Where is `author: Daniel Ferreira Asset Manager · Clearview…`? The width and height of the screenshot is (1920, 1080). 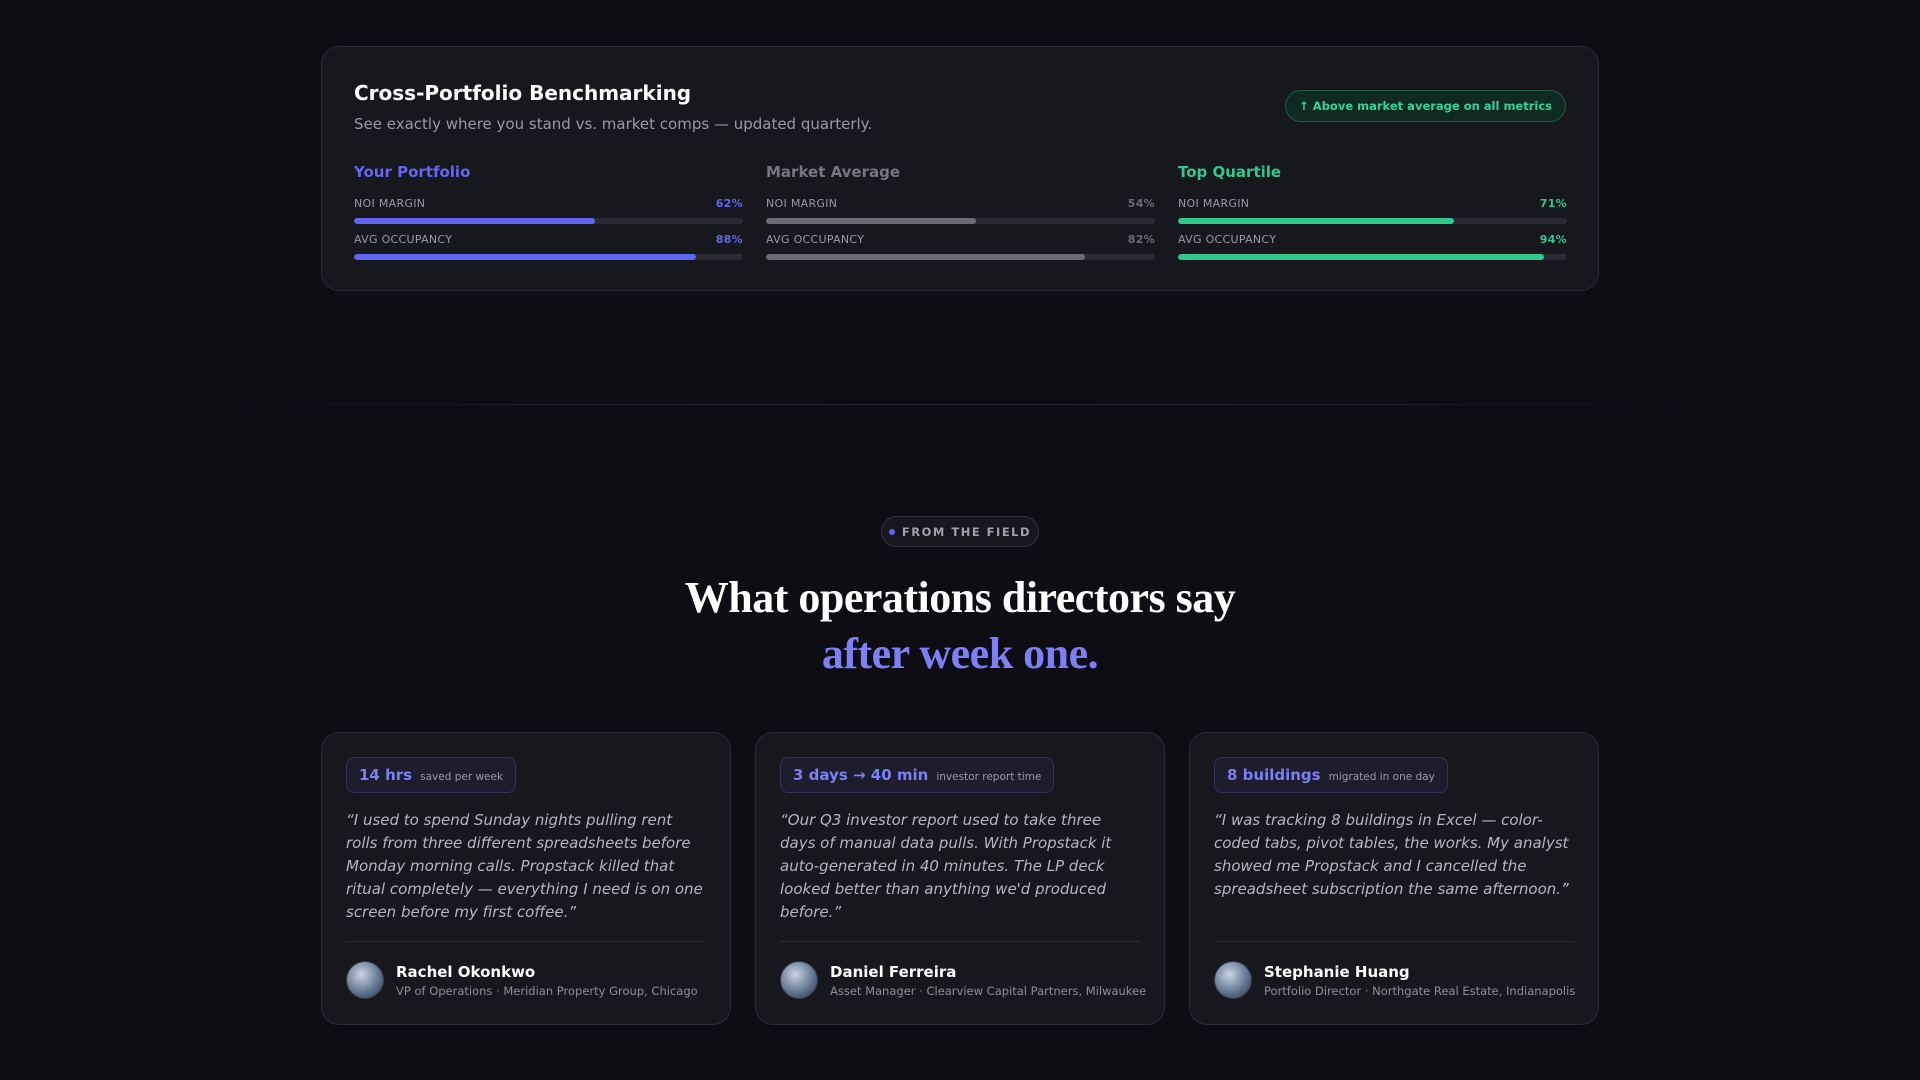 author: Daniel Ferreira Asset Manager · Clearview… is located at coordinates (963, 980).